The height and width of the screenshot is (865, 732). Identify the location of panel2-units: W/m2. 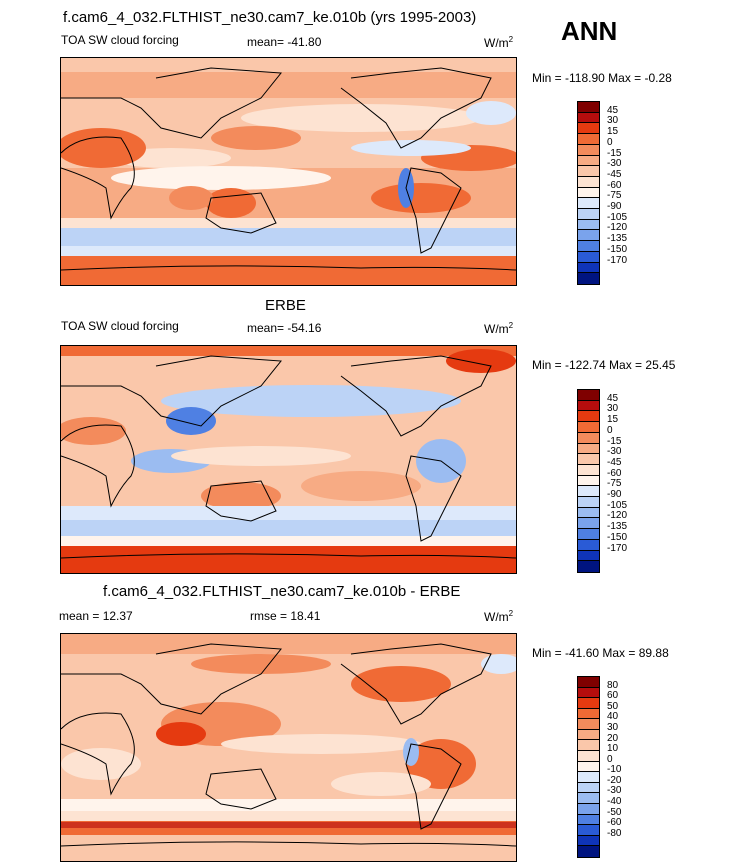
(499, 328).